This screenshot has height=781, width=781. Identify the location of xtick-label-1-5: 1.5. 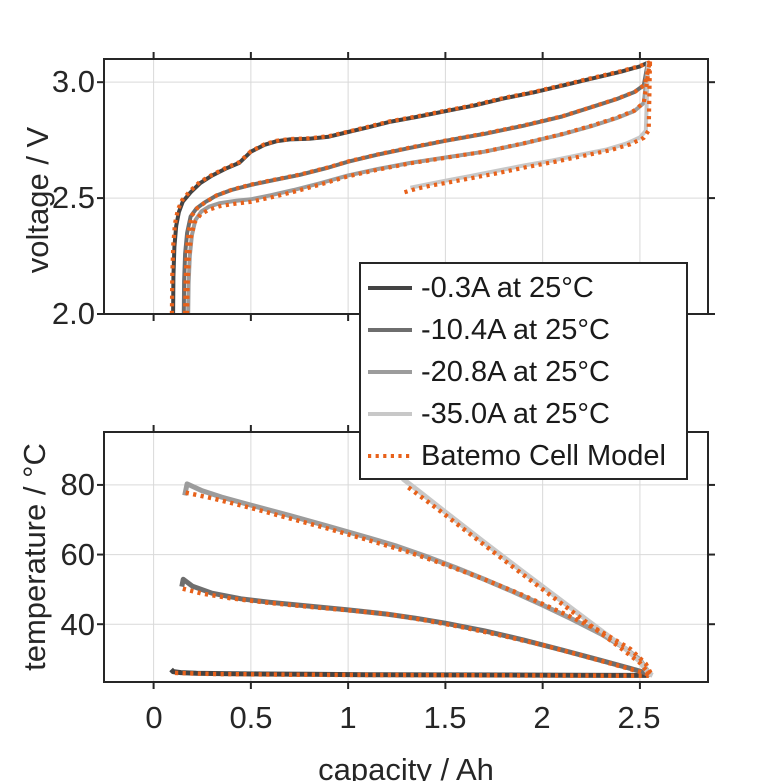
(445, 717).